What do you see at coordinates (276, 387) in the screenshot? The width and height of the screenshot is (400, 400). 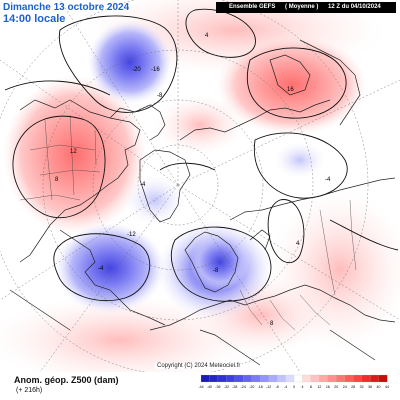 I see `colorbar-tick-label: -8` at bounding box center [276, 387].